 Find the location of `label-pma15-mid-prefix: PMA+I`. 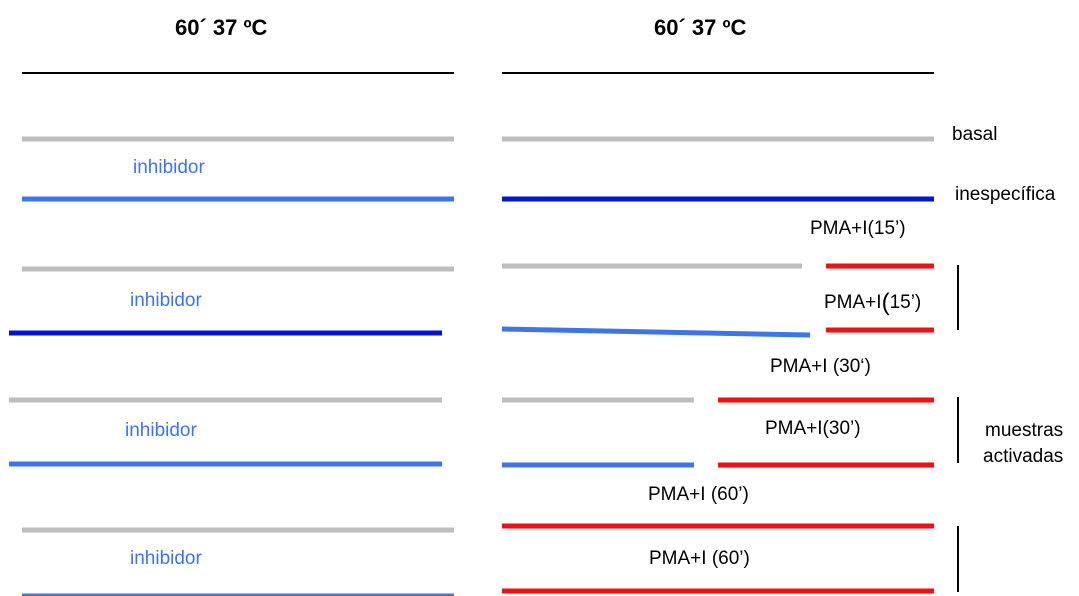

label-pma15-mid-prefix: PMA+I is located at coordinates (853, 302).